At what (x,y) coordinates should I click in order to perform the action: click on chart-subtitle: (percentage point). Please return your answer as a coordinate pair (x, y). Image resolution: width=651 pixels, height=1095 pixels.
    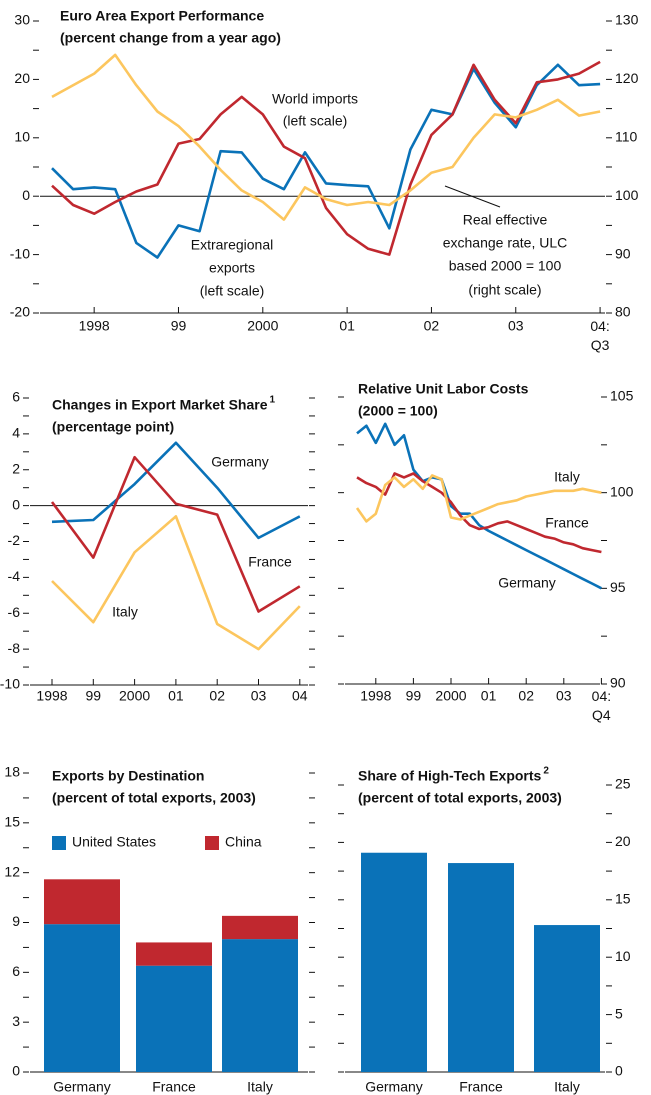
    Looking at the image, I should click on (113, 427).